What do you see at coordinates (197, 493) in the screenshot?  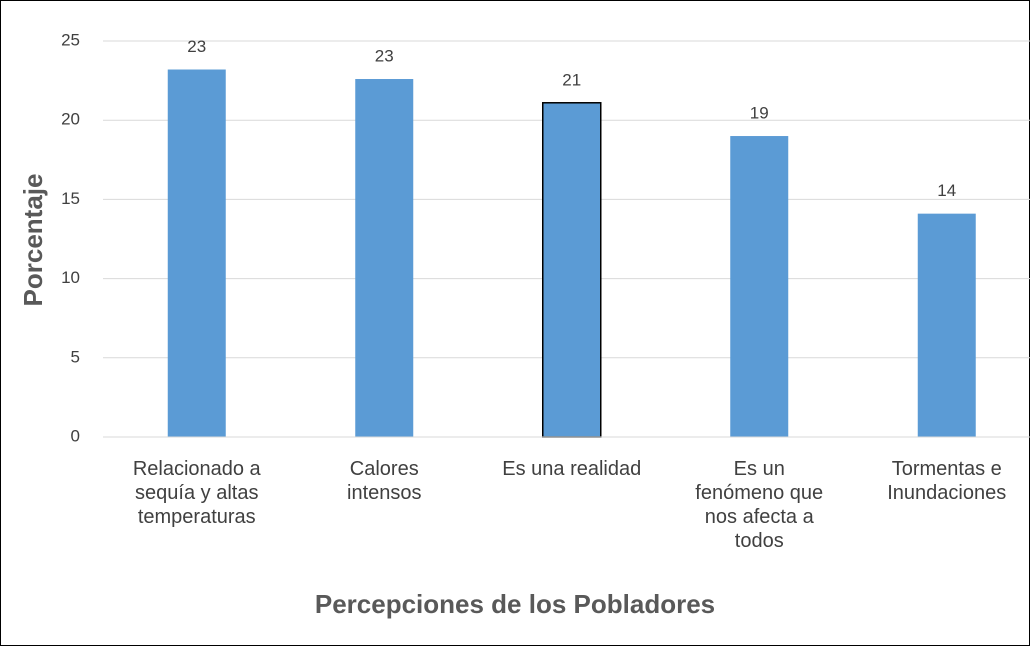 I see `x-tick-label: Relacionado a sequía y altas temperaturas` at bounding box center [197, 493].